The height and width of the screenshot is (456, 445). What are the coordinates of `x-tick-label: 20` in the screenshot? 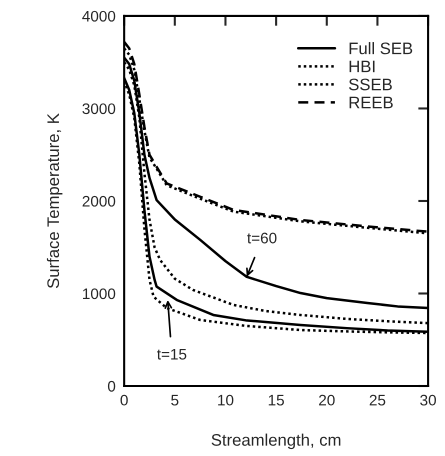 It's located at (327, 400).